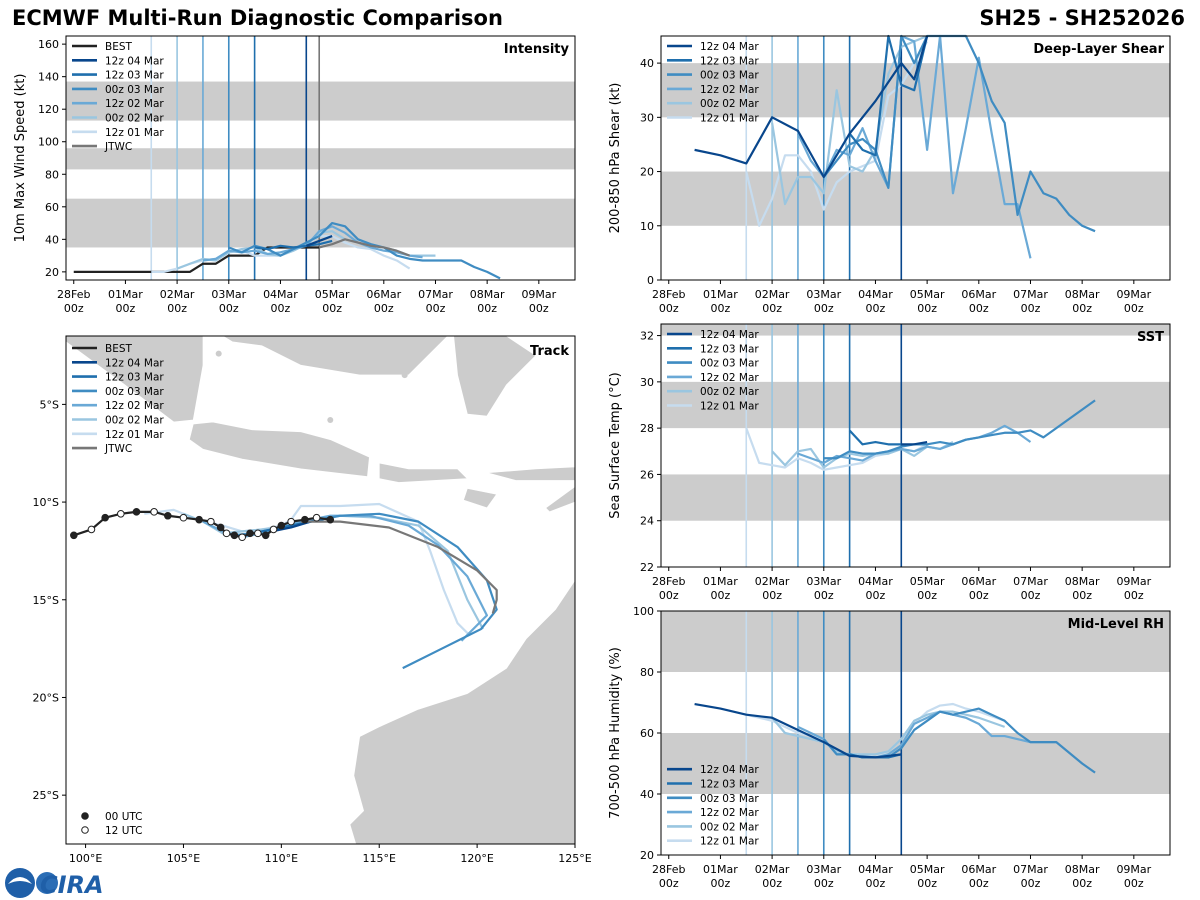 This screenshot has width=1200, height=900. Describe the element at coordinates (1082, 294) in the screenshot. I see `shear-xtick-label: 08Mar` at that location.